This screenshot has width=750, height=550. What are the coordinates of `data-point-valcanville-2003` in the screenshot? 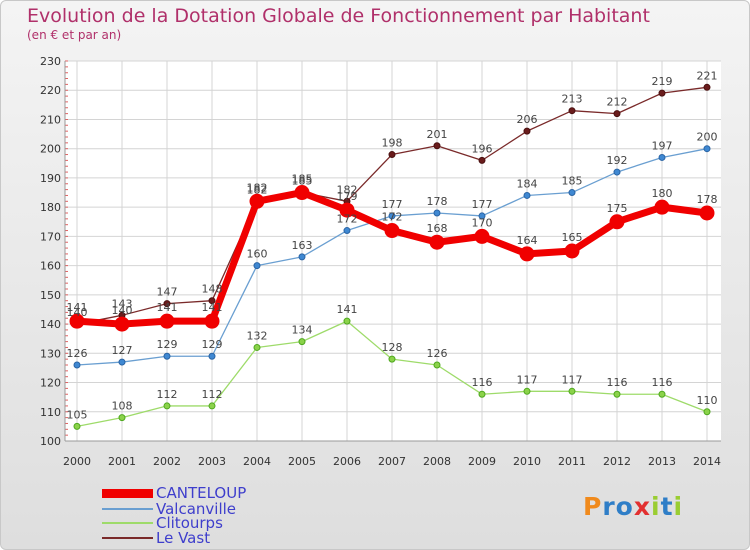 It's located at (212, 356).